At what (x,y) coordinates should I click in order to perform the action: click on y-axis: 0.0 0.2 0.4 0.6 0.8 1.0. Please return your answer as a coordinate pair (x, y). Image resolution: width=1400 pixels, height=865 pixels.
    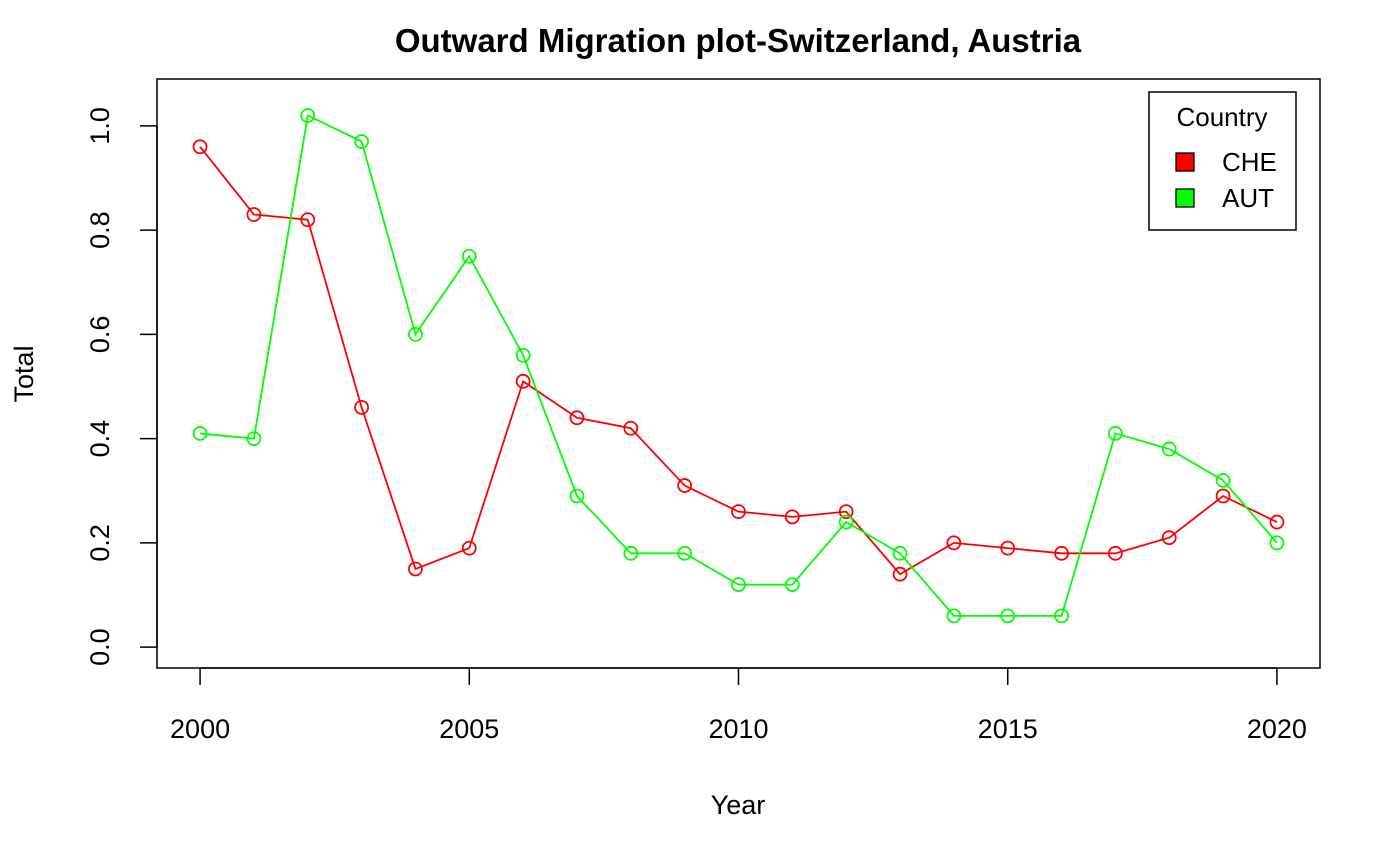
    Looking at the image, I should click on (121, 386).